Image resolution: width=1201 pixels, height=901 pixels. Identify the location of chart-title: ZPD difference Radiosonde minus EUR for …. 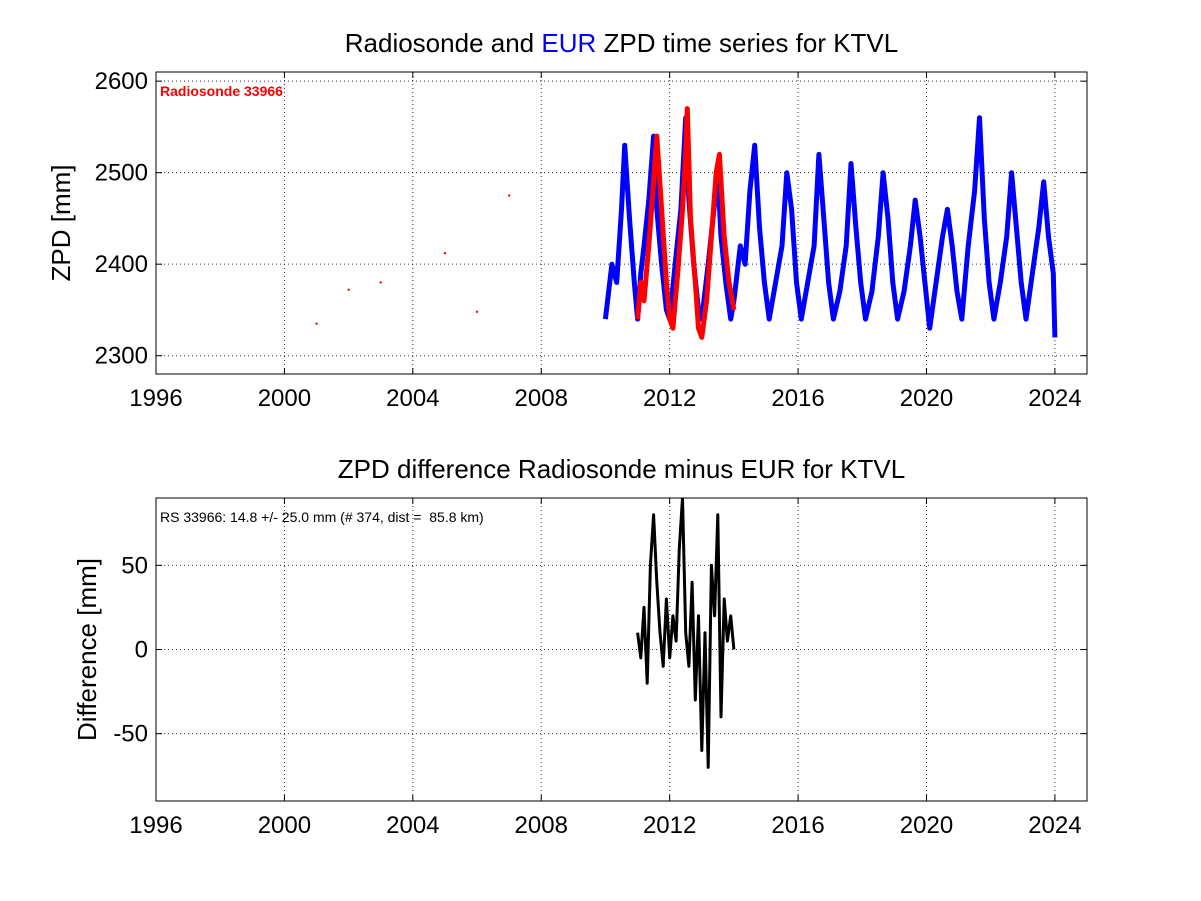
(621, 469).